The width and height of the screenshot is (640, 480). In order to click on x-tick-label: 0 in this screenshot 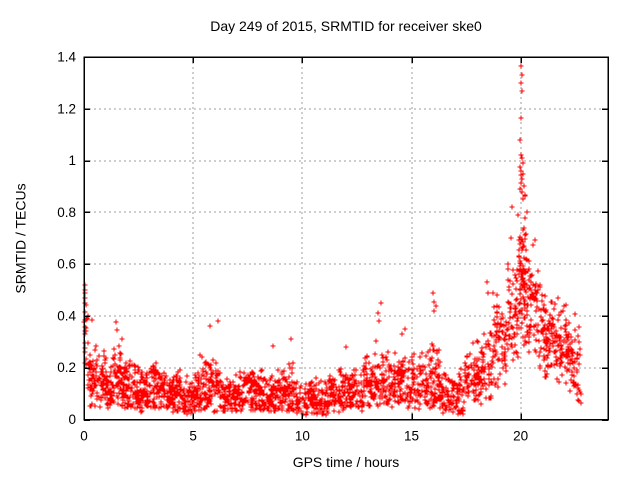, I will do `click(84, 436)`.